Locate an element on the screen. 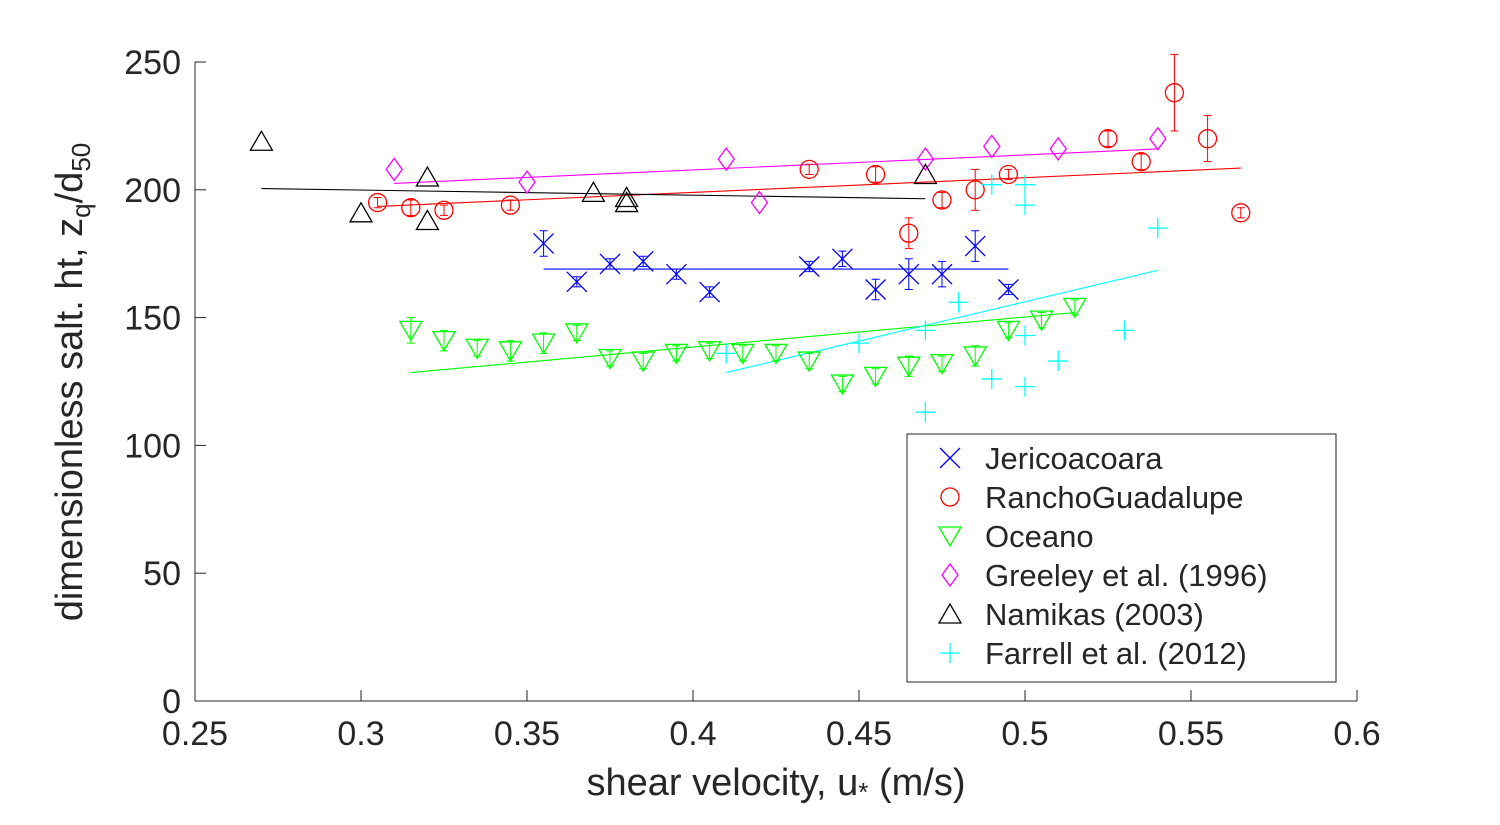 The width and height of the screenshot is (1500, 825). x-tick-label: 0.45 is located at coordinates (859, 734).